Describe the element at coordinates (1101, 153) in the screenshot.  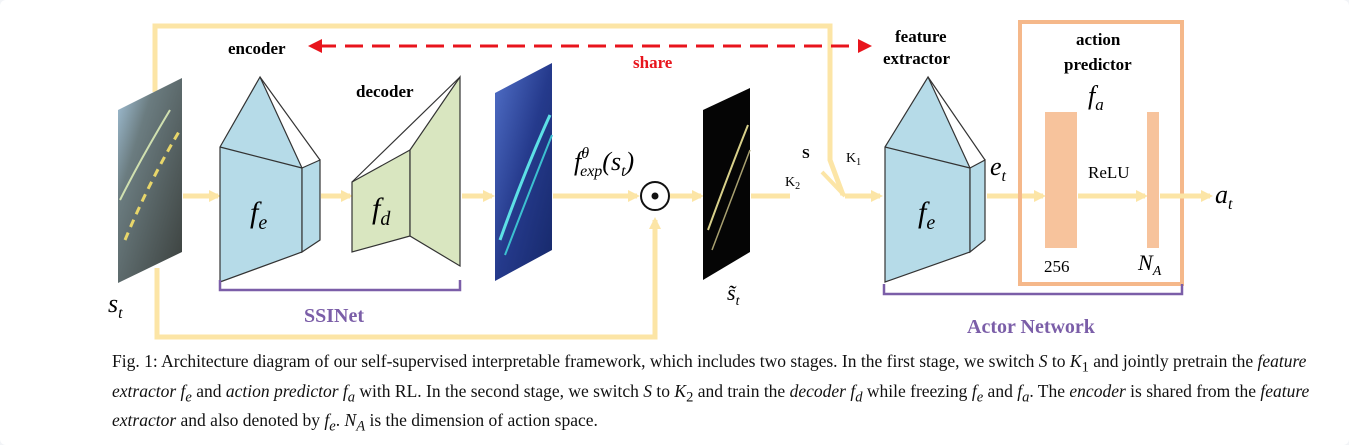
I see `action-predictor-box` at that location.